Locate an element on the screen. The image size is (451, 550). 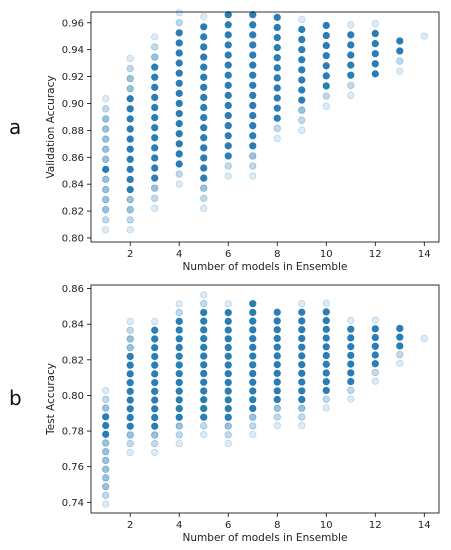
x-tick-label-a: 6 is located at coordinates (228, 254).